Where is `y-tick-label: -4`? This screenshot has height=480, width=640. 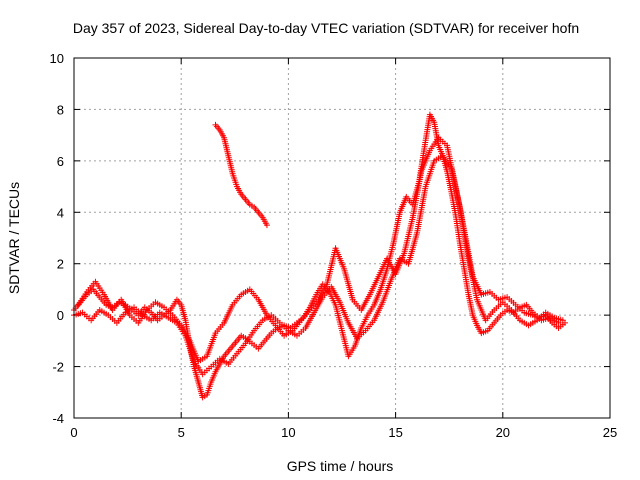
y-tick-label: -4 is located at coordinates (58, 418).